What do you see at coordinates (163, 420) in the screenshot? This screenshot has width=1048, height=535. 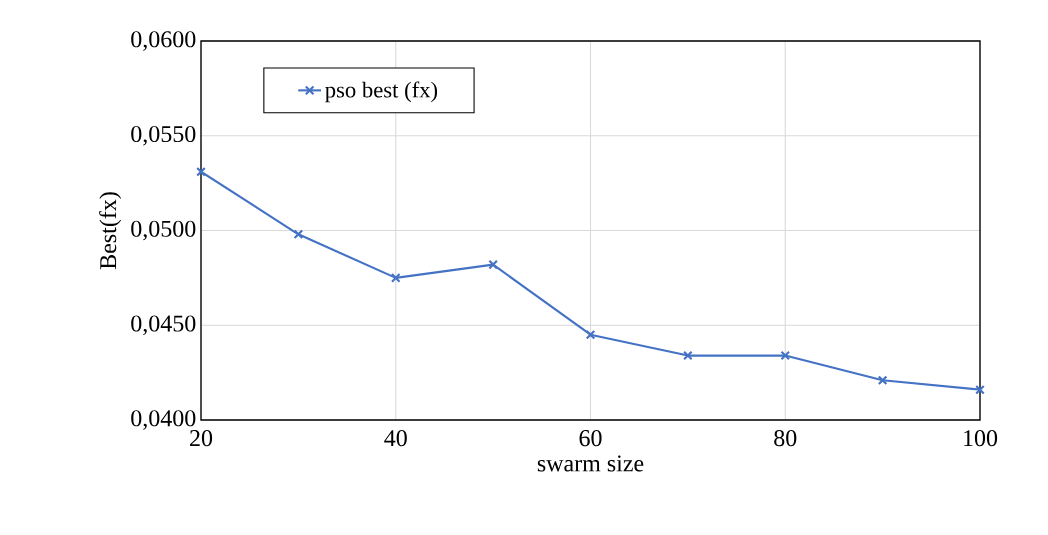 I see `y-tick-label: 0,0400` at bounding box center [163, 420].